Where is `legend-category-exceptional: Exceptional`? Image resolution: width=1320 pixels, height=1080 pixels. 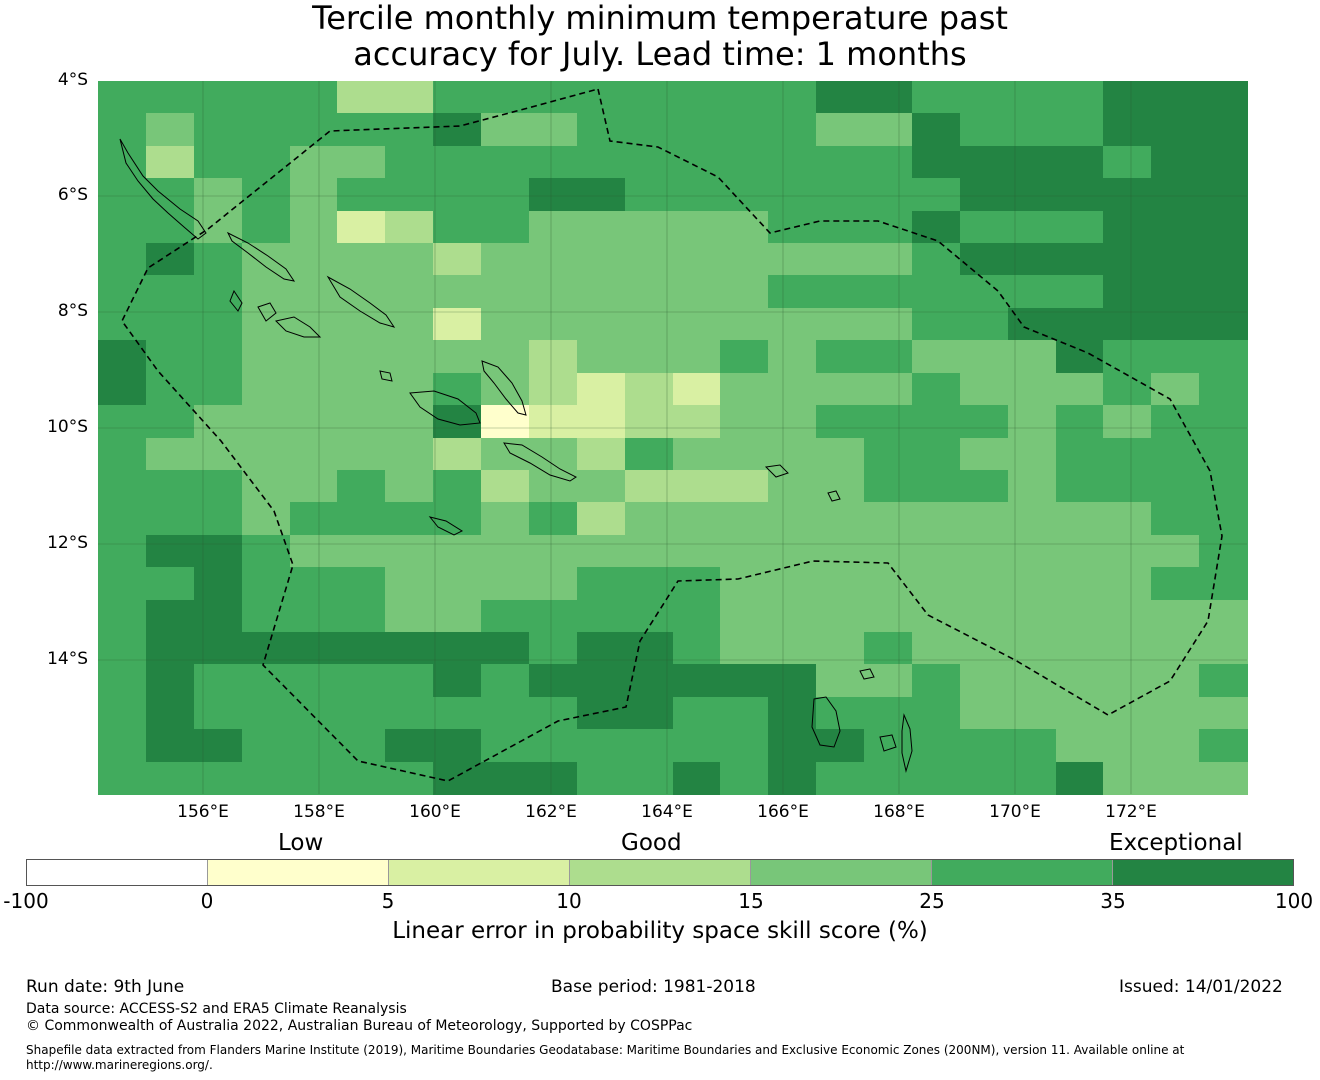
legend-category-exceptional: Exceptional is located at coordinates (1176, 843).